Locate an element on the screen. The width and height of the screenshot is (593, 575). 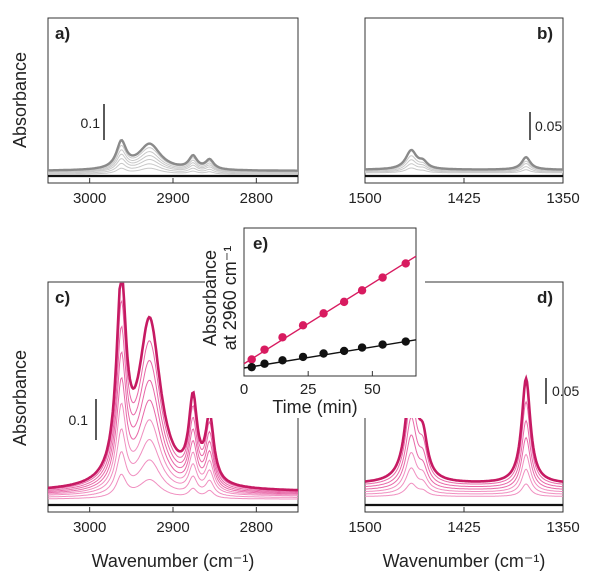
panel-b: b) 0.05 1500 1425 1350 is located at coordinates (464, 112).